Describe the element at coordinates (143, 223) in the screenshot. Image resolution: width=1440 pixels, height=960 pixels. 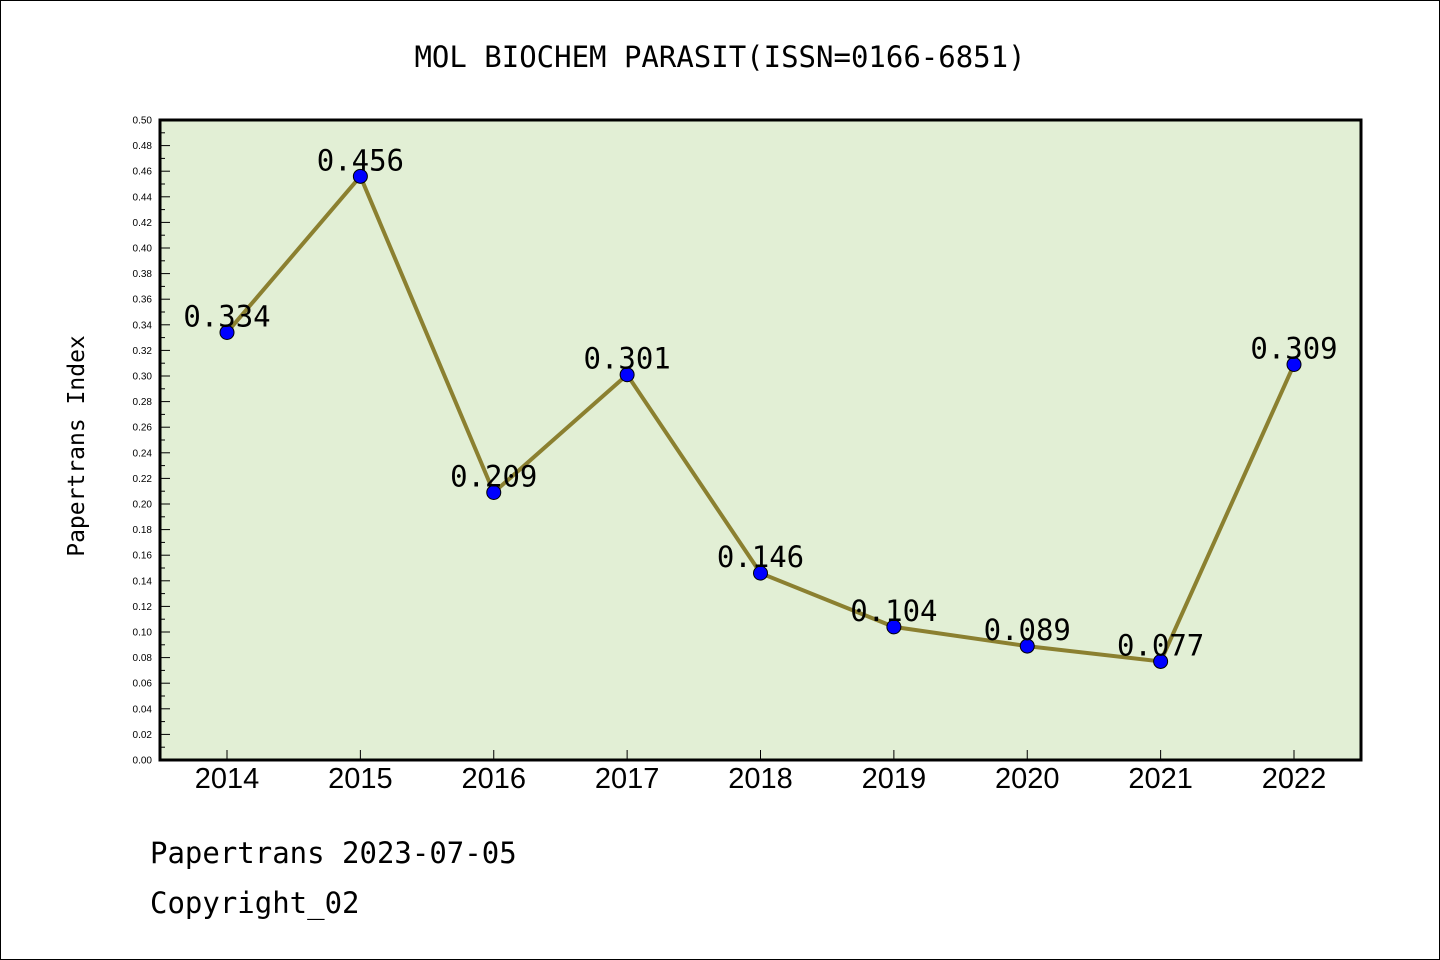
I see `y-tick-label: 0.42` at that location.